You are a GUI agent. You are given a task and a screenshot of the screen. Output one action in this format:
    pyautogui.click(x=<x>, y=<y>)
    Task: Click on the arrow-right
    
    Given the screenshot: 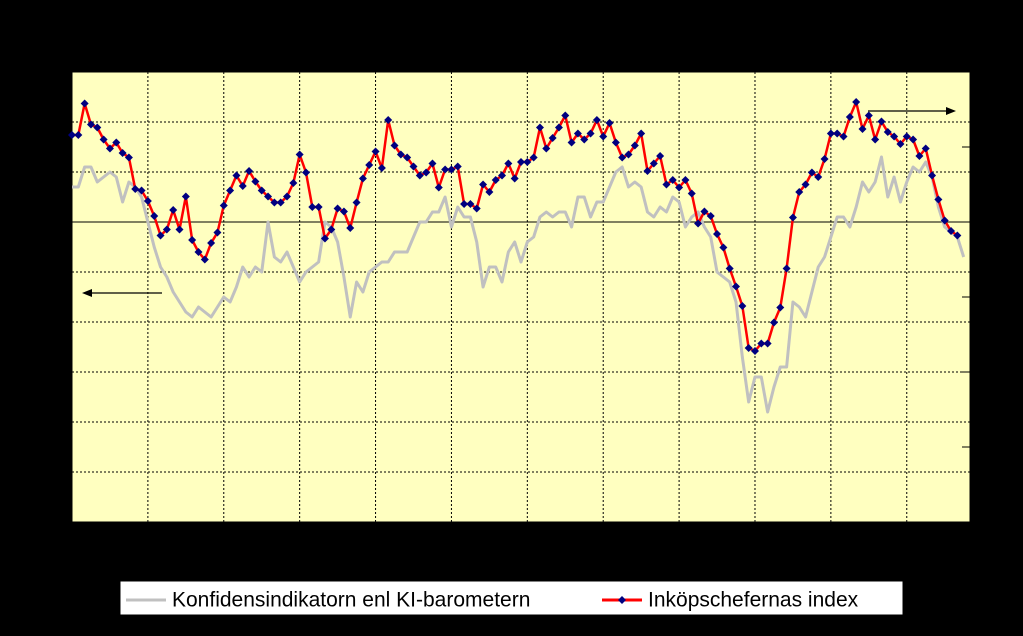 What is the action you would take?
    pyautogui.click(x=912, y=111)
    